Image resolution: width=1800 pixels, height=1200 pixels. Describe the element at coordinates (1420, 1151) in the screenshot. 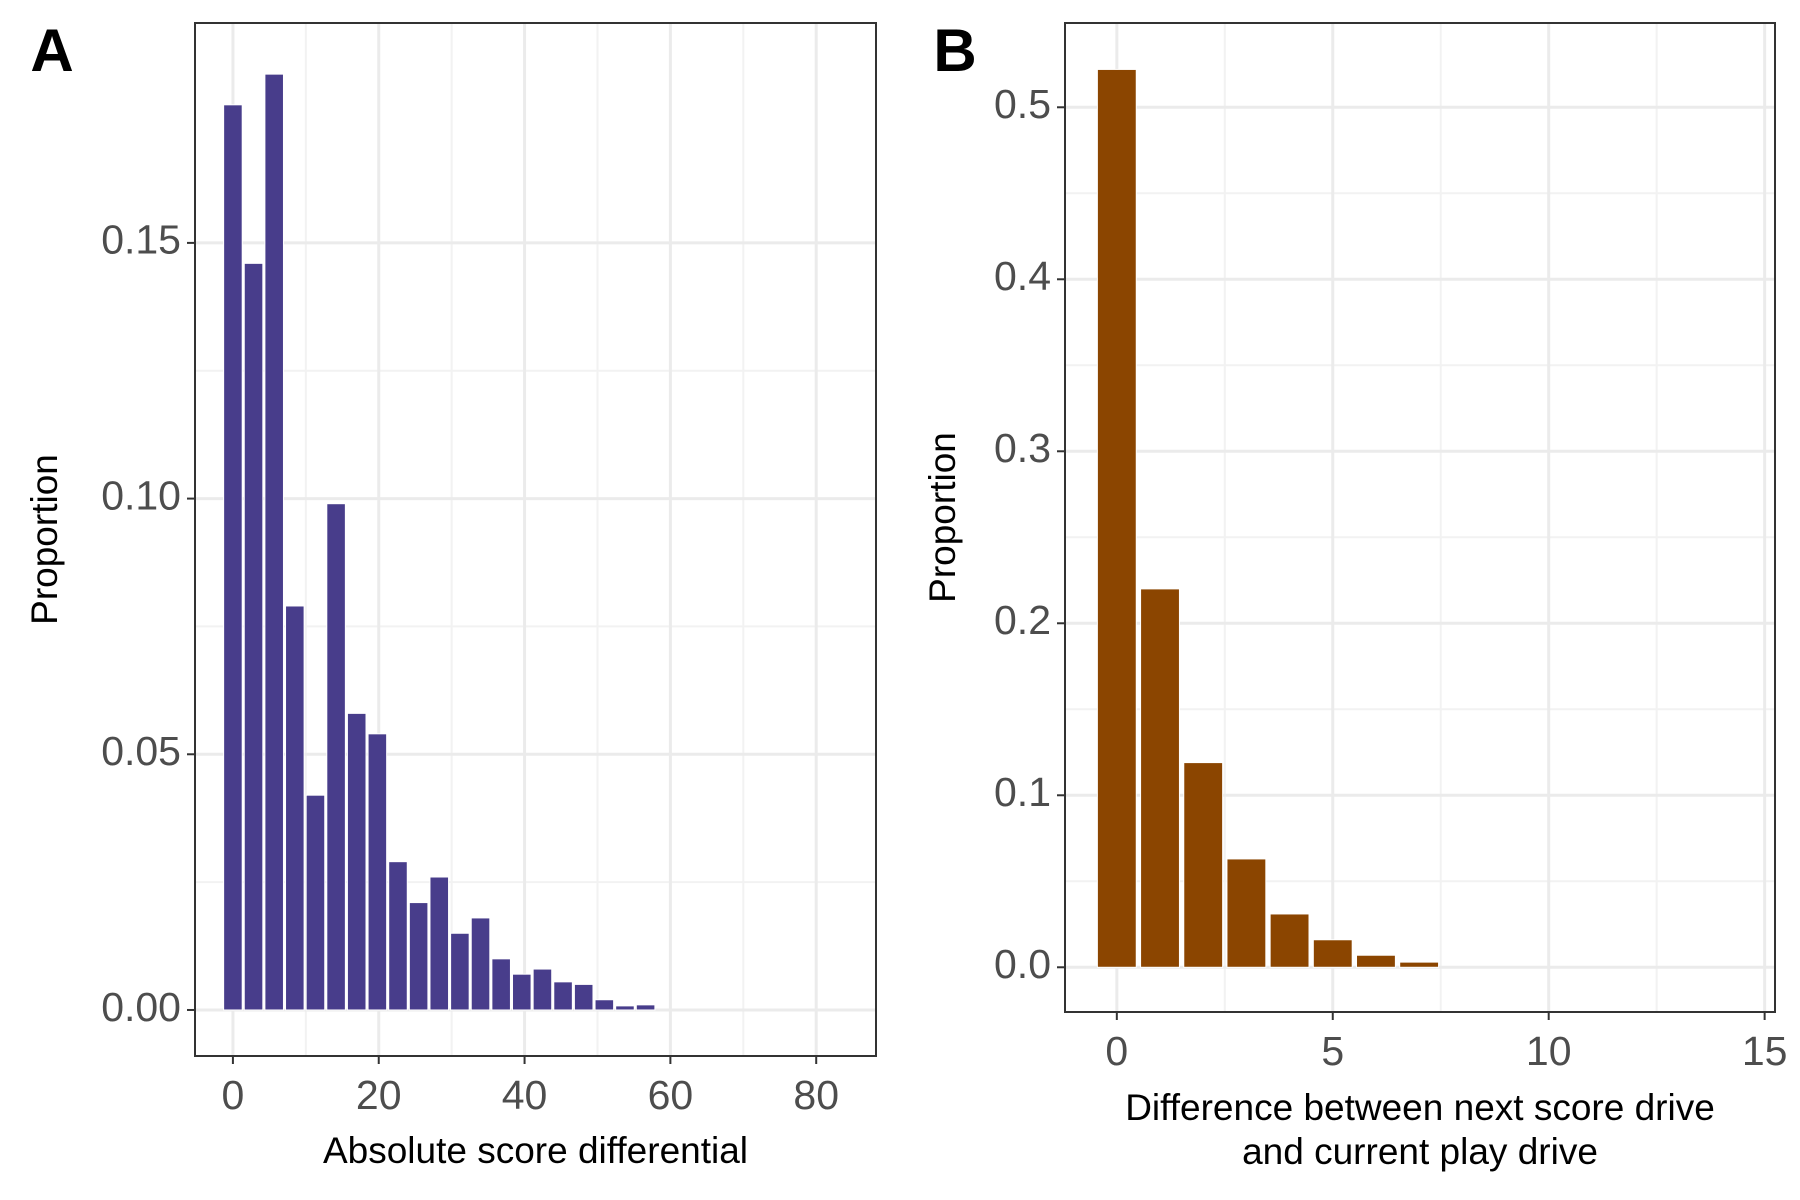

I see `x-axis-title: and current play drive` at that location.